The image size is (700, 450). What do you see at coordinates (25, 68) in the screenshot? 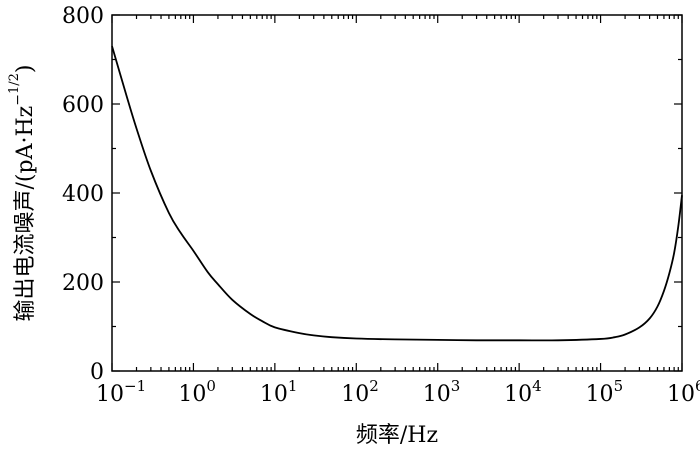
I see `y-axis-title-close: )` at bounding box center [25, 68].